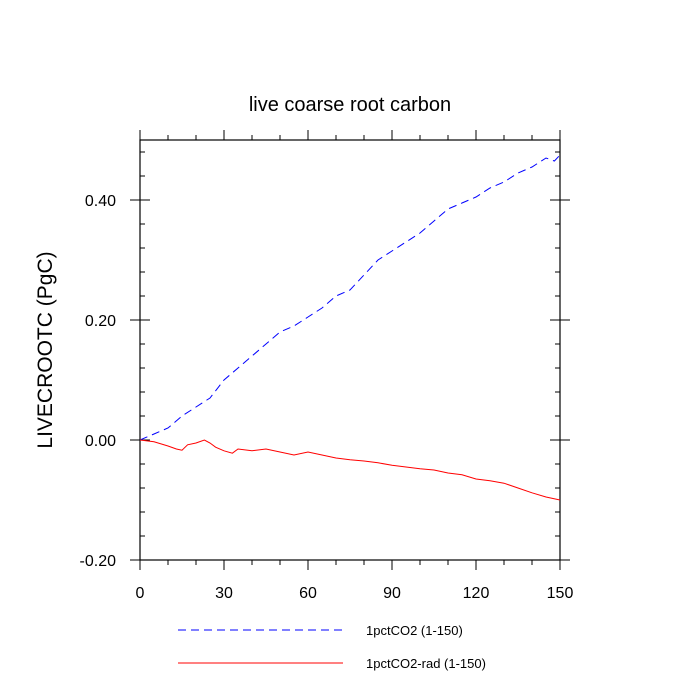 The width and height of the screenshot is (700, 700). I want to click on x-tick-label: 150, so click(560, 593).